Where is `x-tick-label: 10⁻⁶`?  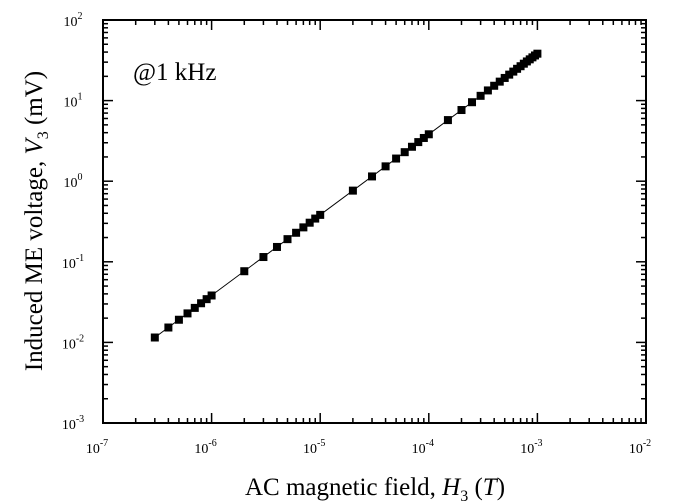
x-tick-label: 10⁻⁶ is located at coordinates (205, 447).